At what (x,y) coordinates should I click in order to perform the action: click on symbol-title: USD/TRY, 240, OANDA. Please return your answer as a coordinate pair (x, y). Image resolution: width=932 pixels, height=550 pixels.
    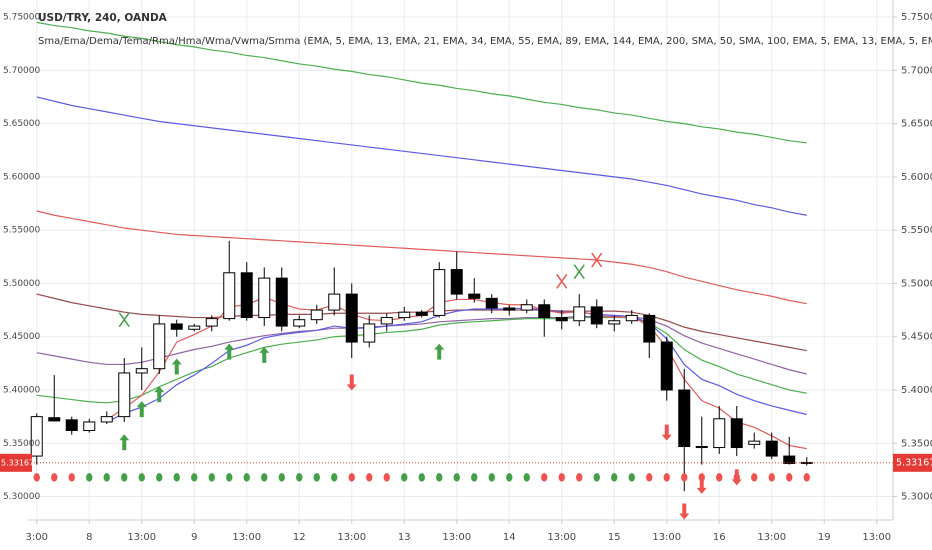
    Looking at the image, I should click on (103, 18).